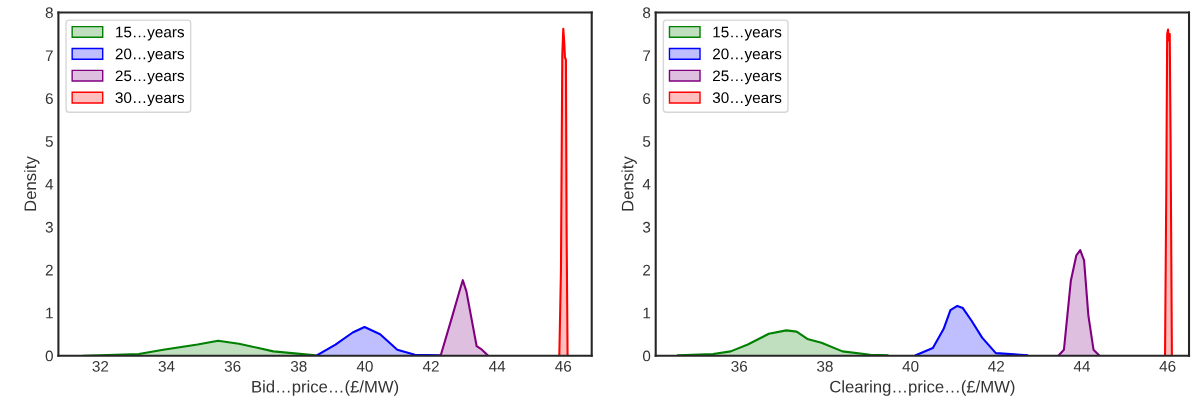  I want to click on x-axis-title: Clearing…price…(£/MW), so click(922, 388).